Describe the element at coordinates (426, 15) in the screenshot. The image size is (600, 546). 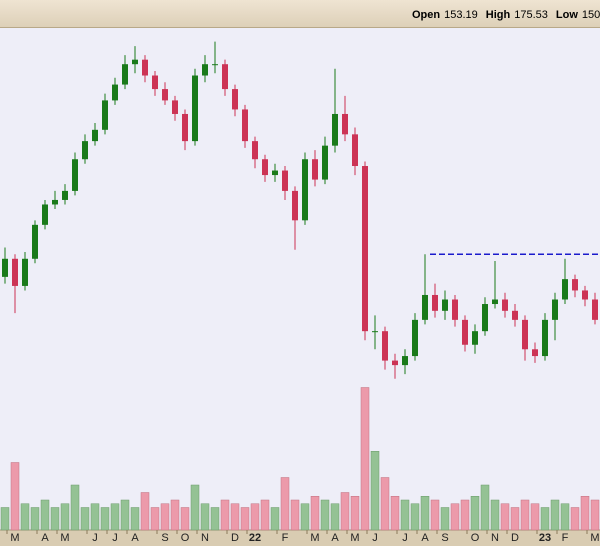
I see `header-label: Open` at that location.